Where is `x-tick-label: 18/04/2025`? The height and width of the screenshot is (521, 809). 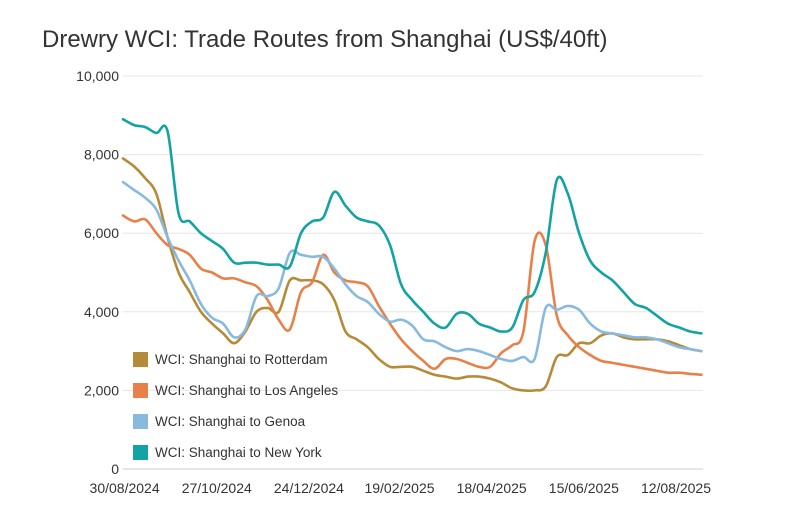
x-tick-label: 18/04/2025 is located at coordinates (492, 488).